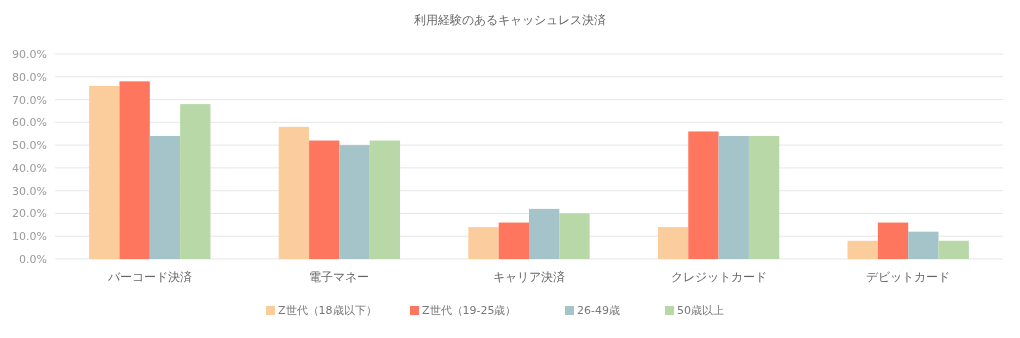 This screenshot has width=1020, height=338. Describe the element at coordinates (29, 100) in the screenshot. I see `y-tick-label: 70.0%` at that location.